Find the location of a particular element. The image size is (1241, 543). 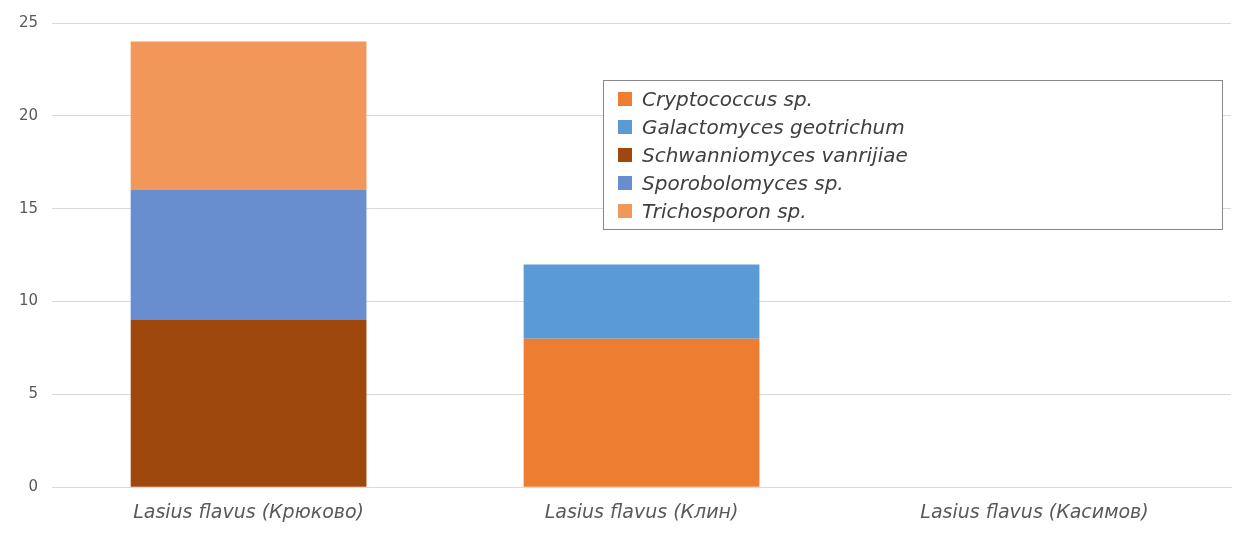

x-tick-label: Lasius flavus (Касимов) is located at coordinates (1034, 510).